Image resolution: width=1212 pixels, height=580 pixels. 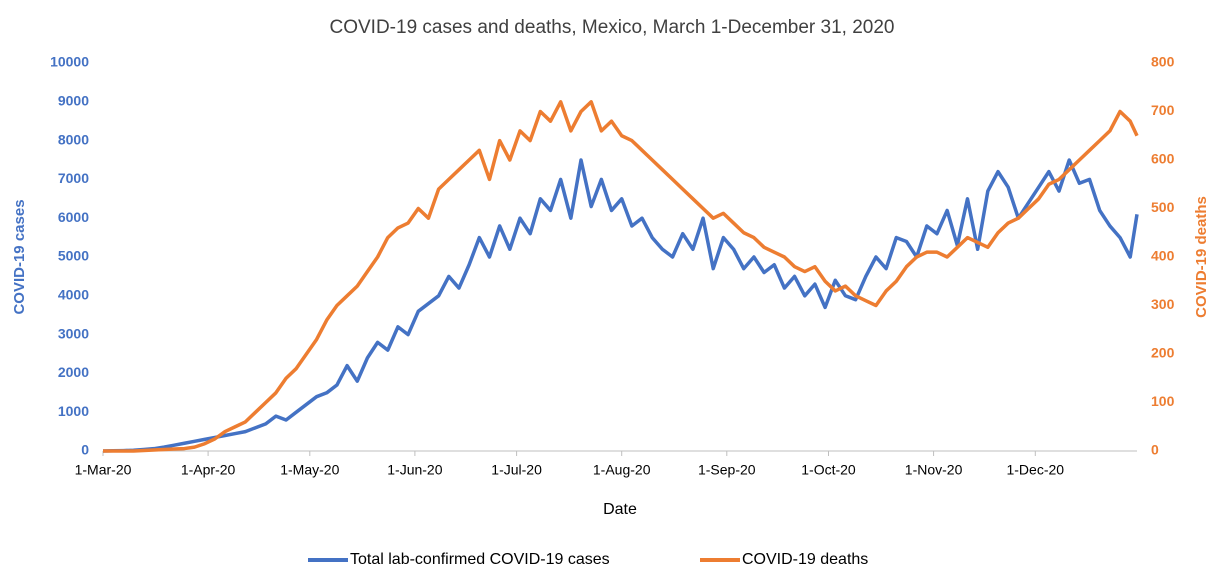 I want to click on x-tick-label: 1-Dec-20, so click(x=1035, y=470).